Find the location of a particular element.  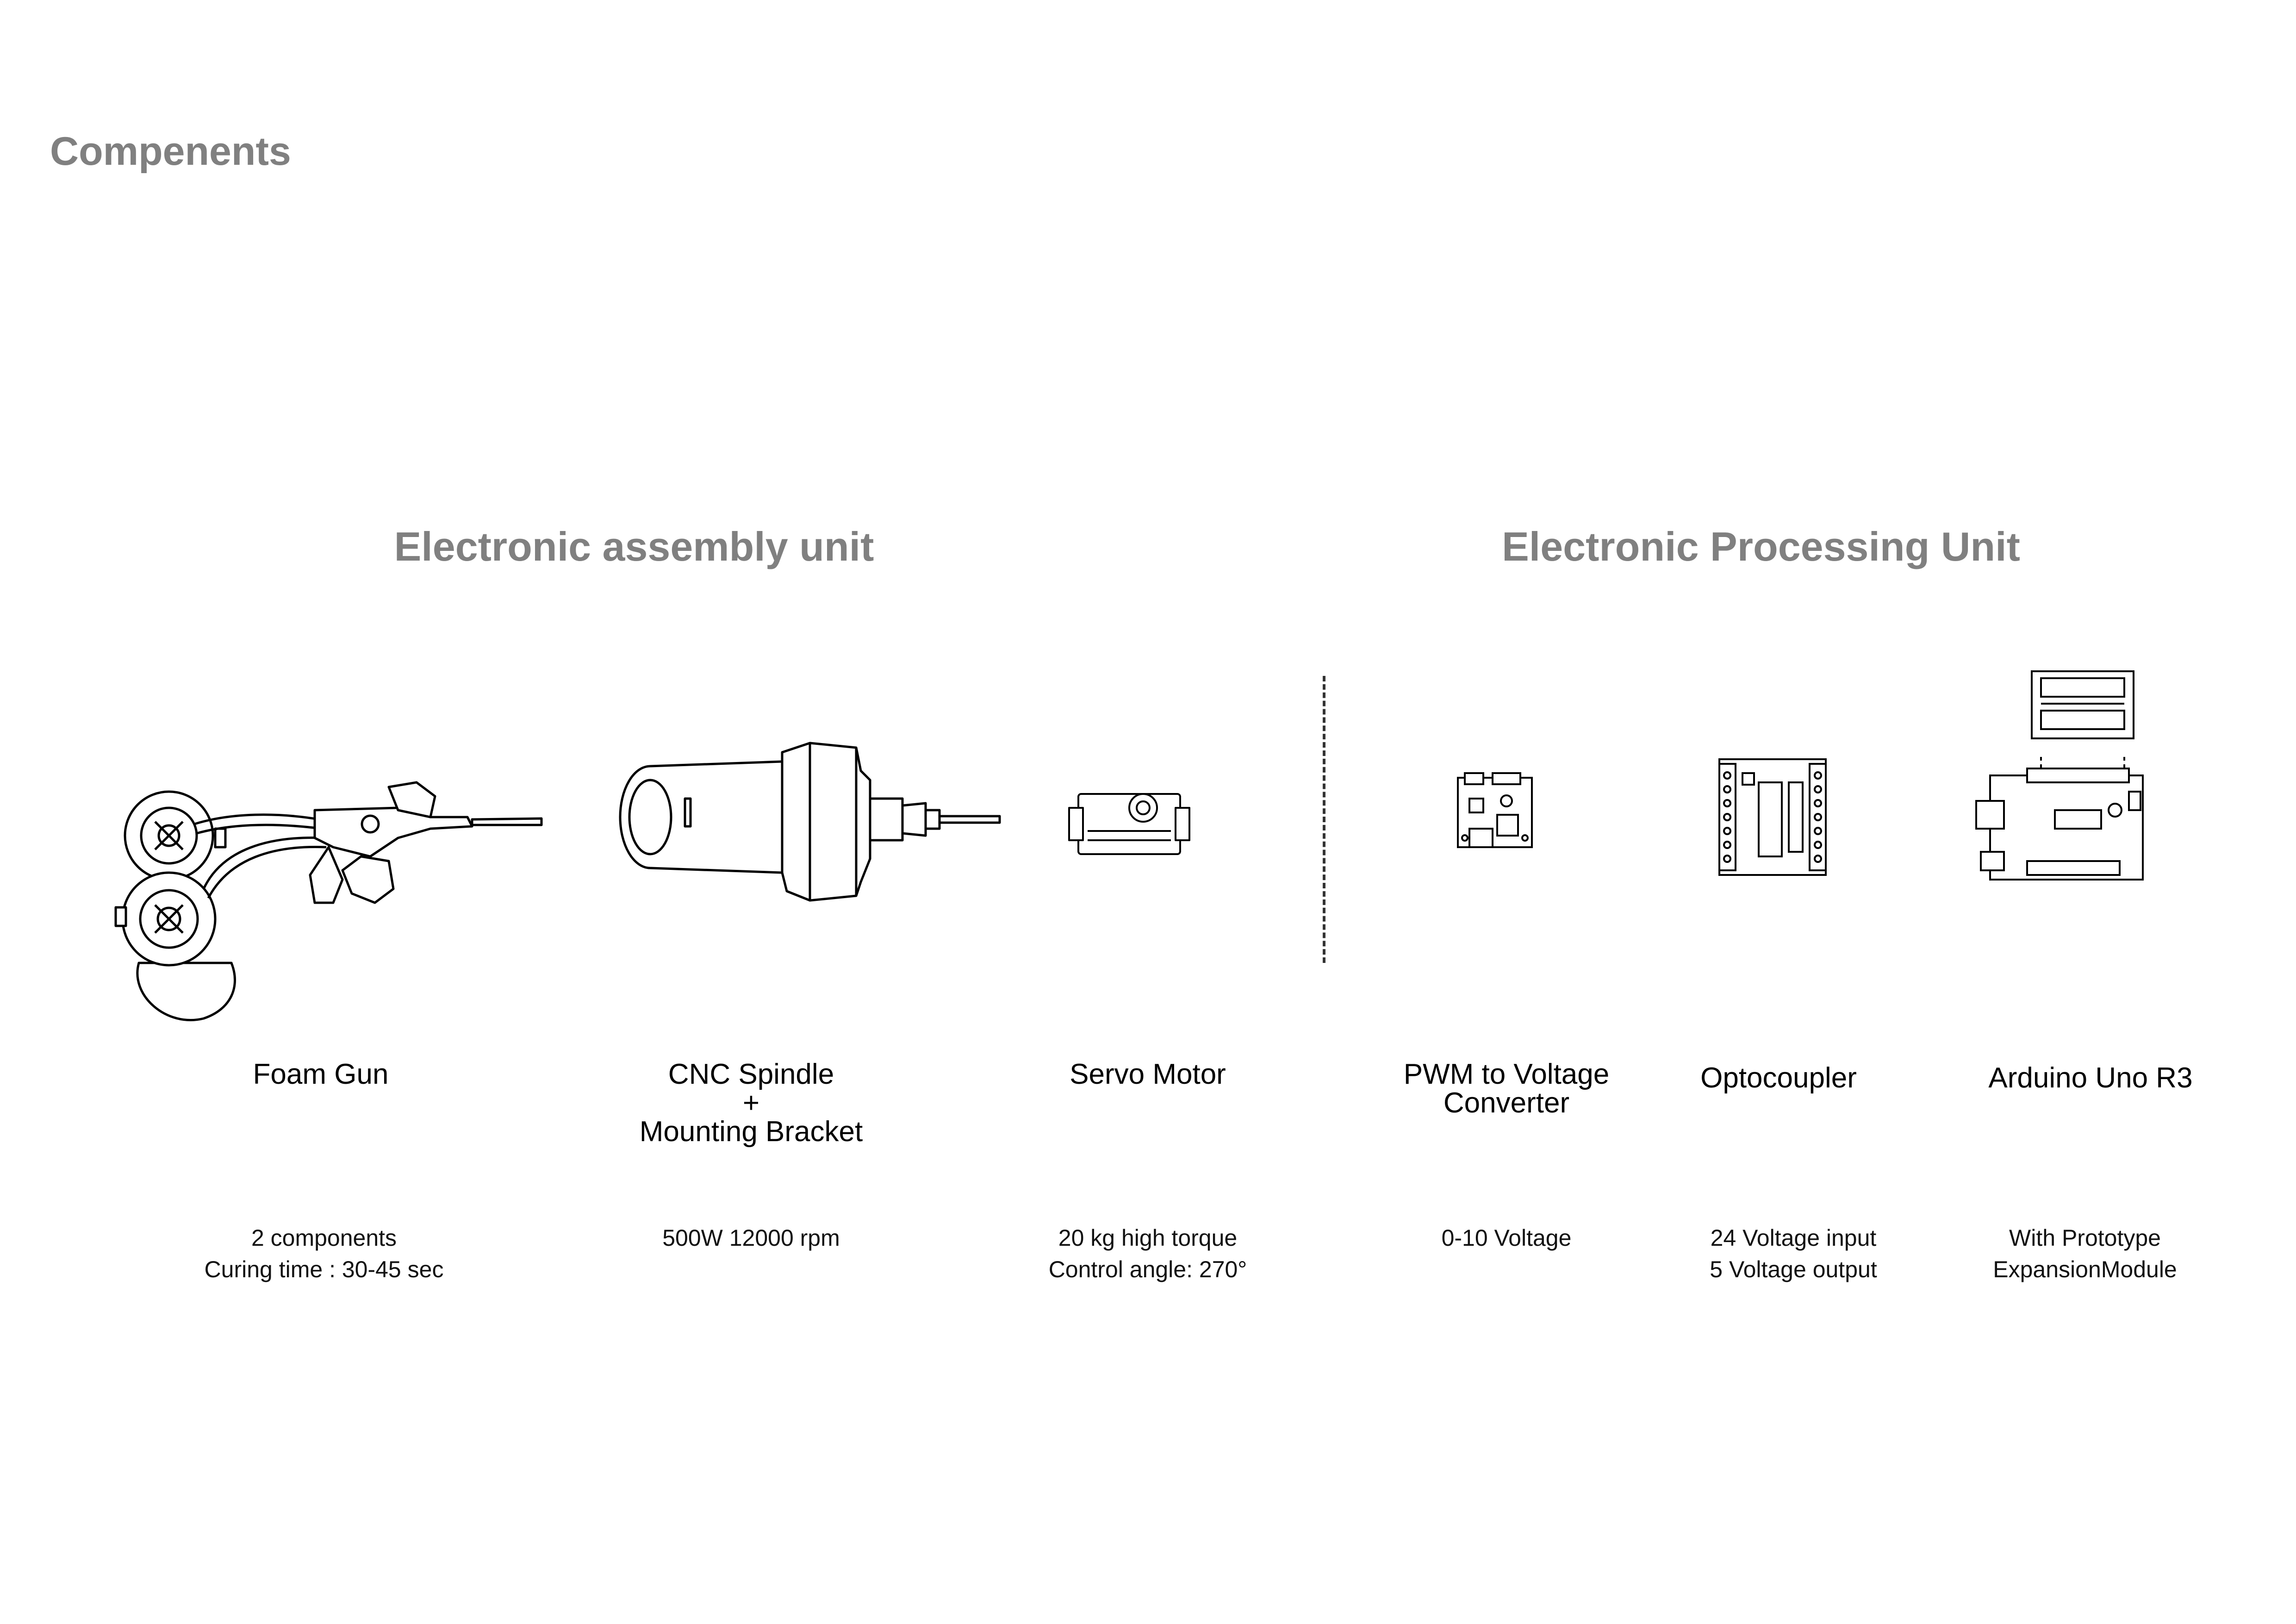

section-title-assembly: Electronic assembly unit is located at coordinates (634, 546).